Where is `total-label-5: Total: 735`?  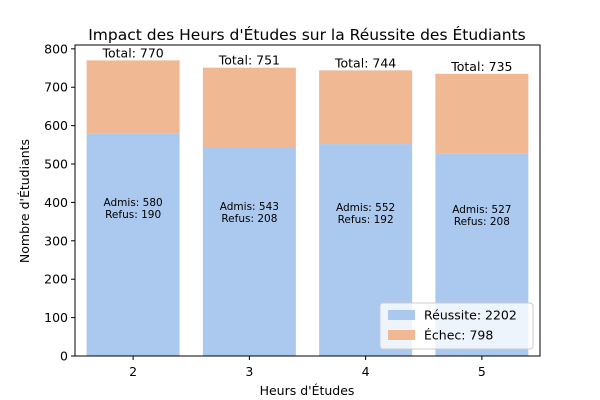
total-label-5: Total: 735 is located at coordinates (481, 66).